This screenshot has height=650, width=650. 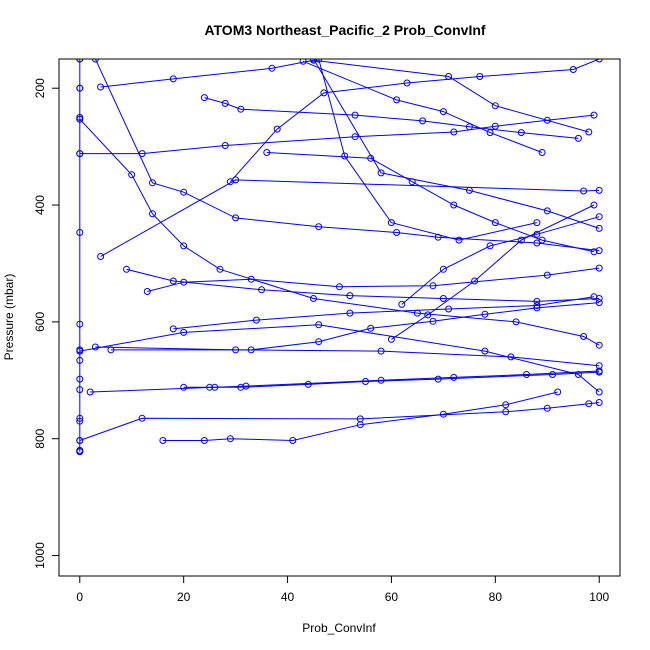 I want to click on x-tick-label: 20, so click(x=184, y=597).